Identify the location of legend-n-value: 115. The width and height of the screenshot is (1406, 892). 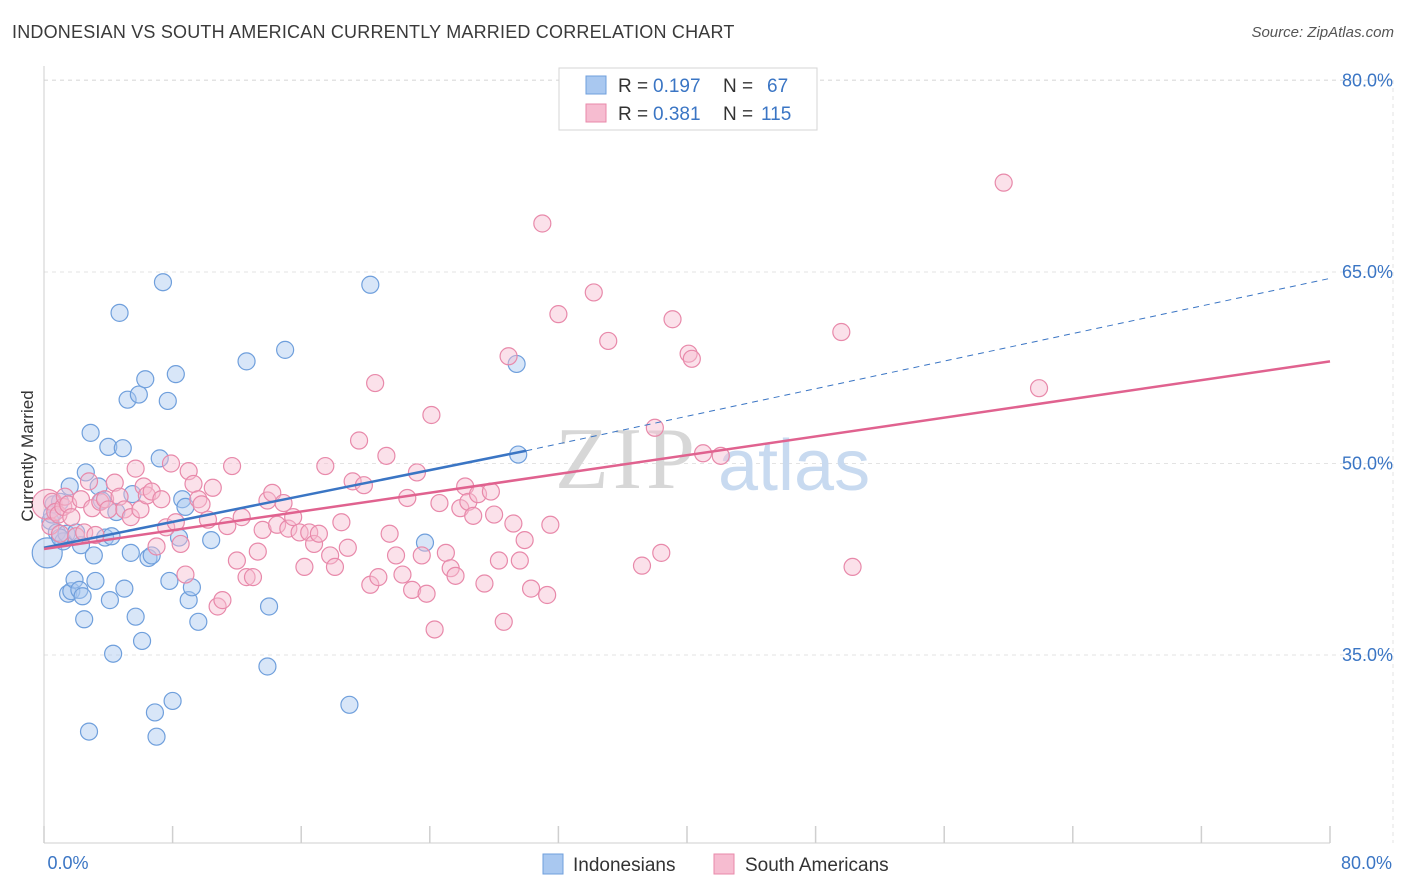
(776, 114).